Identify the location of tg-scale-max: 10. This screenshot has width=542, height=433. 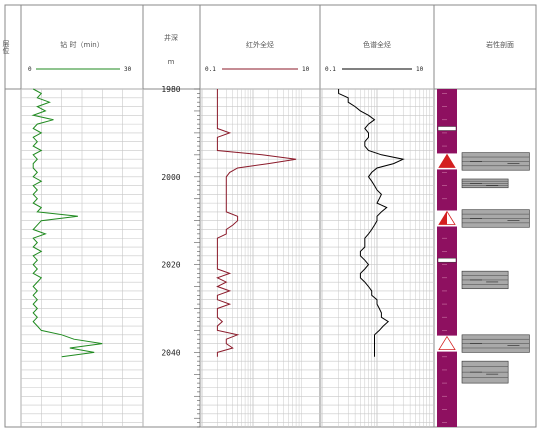
(420, 69).